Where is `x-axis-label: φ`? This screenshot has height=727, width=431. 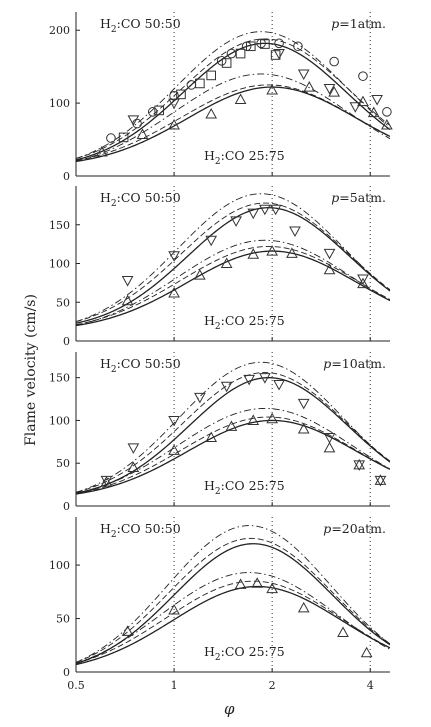 x-axis-label: φ is located at coordinates (229, 709).